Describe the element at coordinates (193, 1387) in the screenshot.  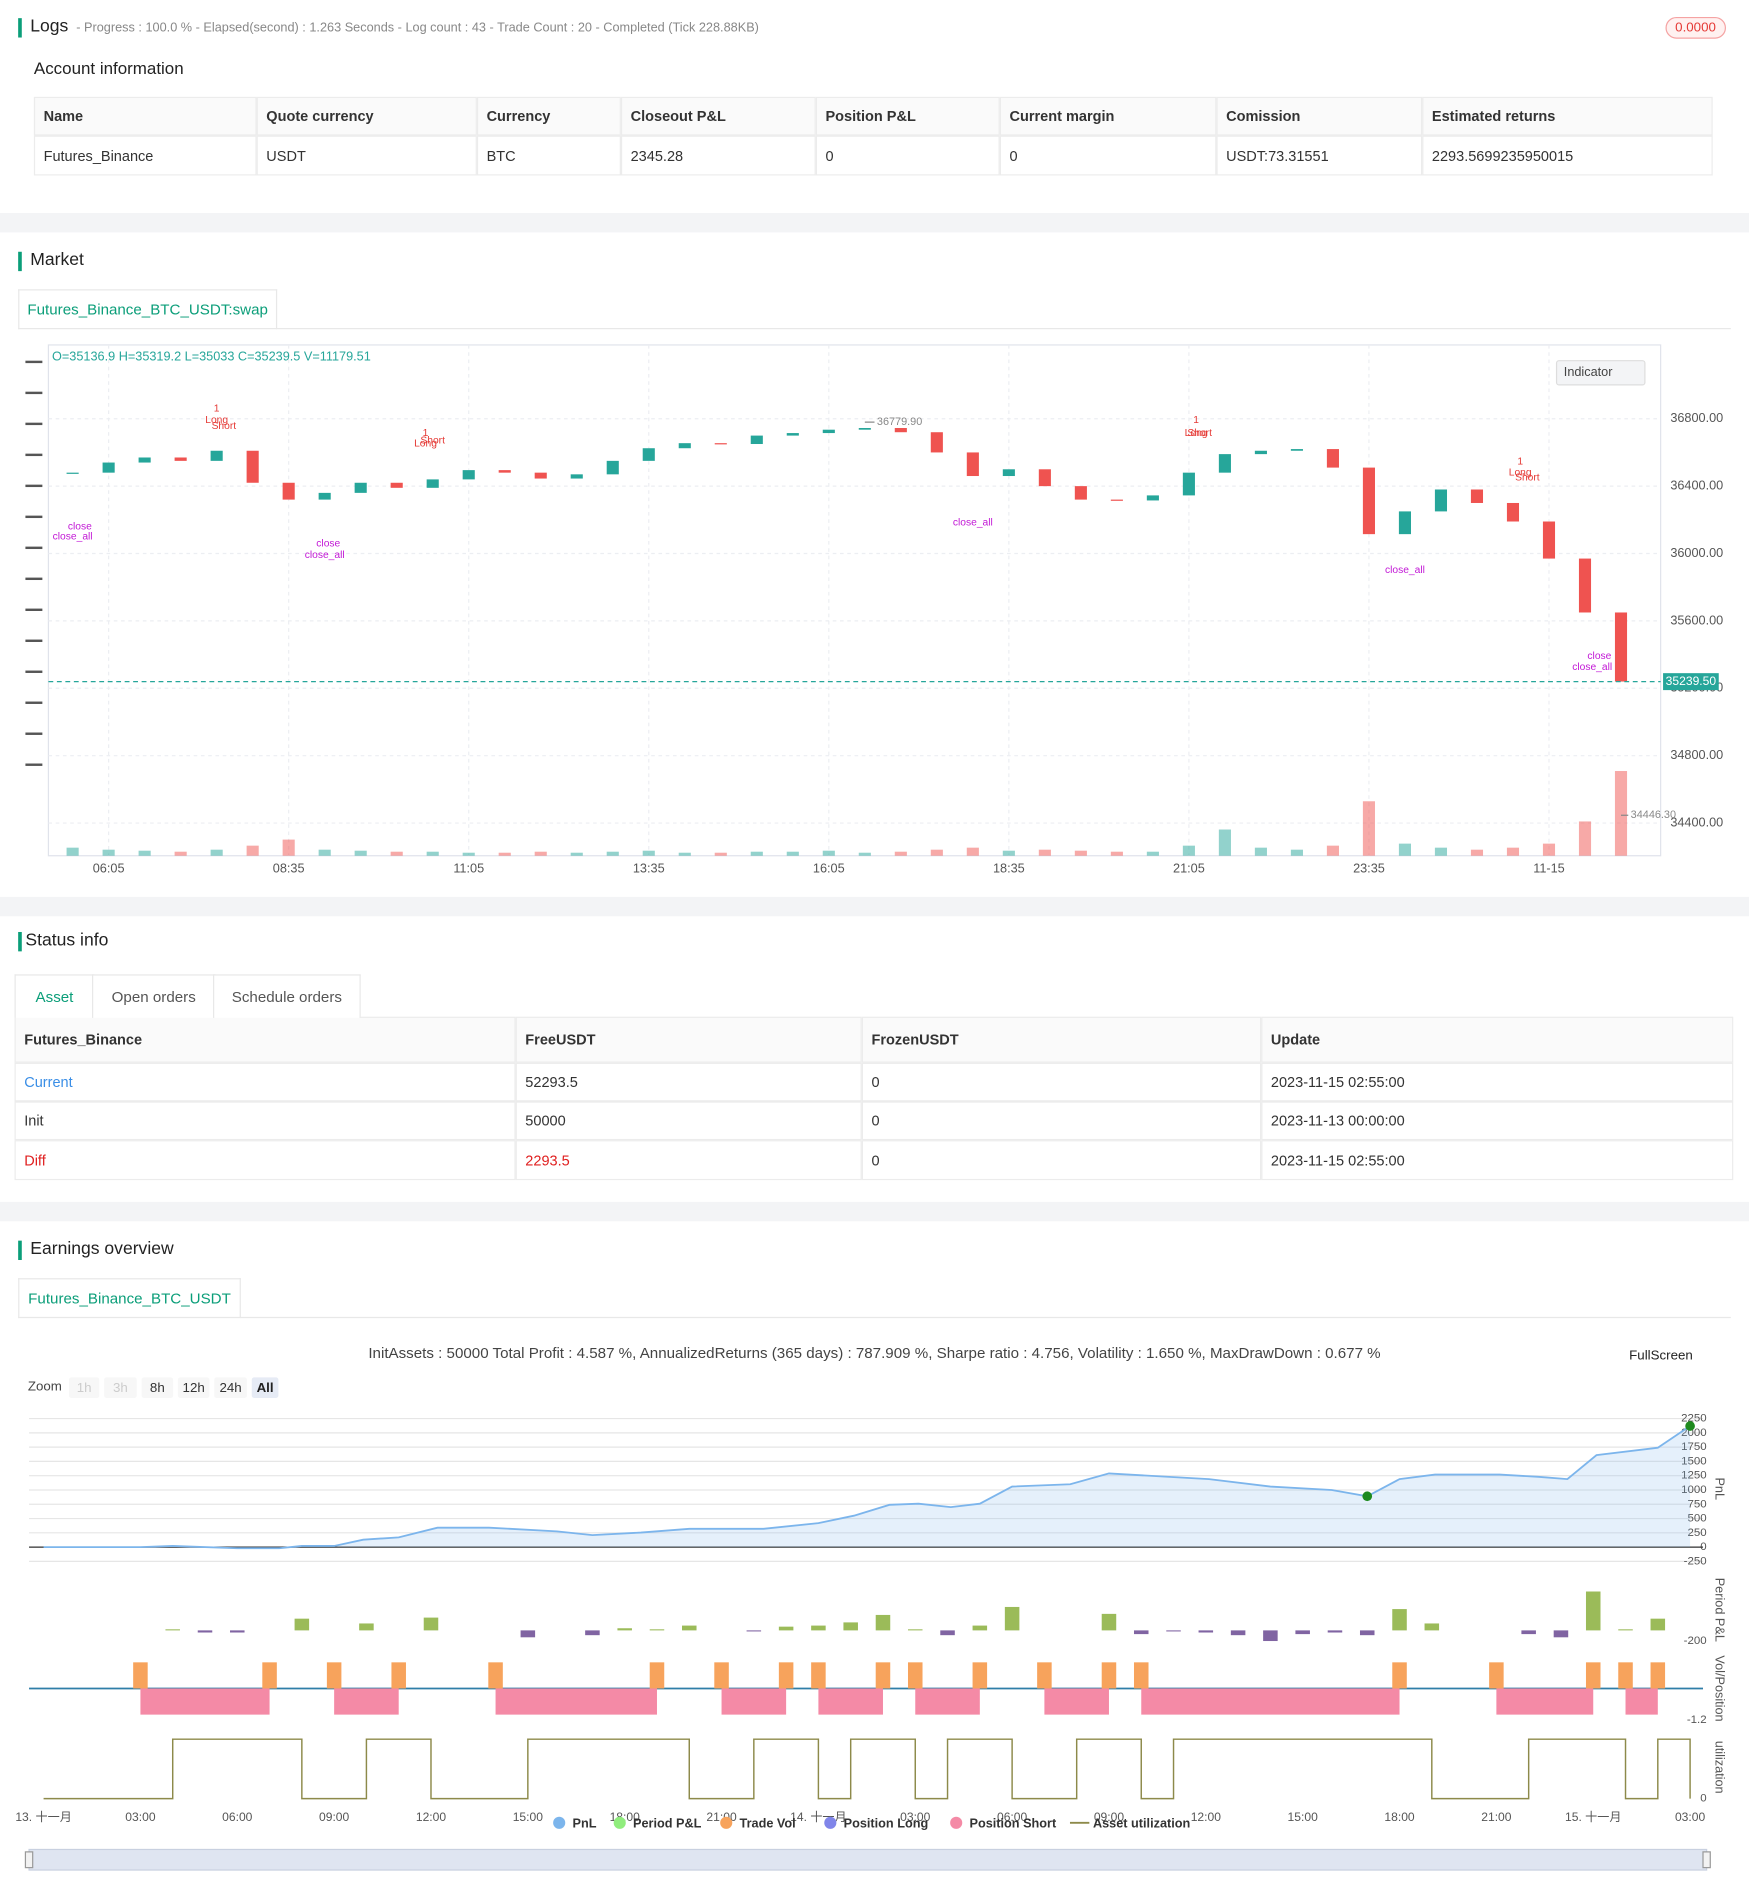
I see `zoom-button: 12h` at that location.